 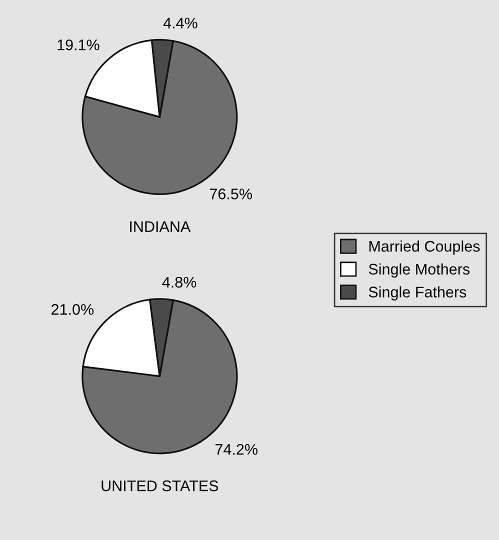 What do you see at coordinates (419, 270) in the screenshot?
I see `legend-label: Single Mothers` at bounding box center [419, 270].